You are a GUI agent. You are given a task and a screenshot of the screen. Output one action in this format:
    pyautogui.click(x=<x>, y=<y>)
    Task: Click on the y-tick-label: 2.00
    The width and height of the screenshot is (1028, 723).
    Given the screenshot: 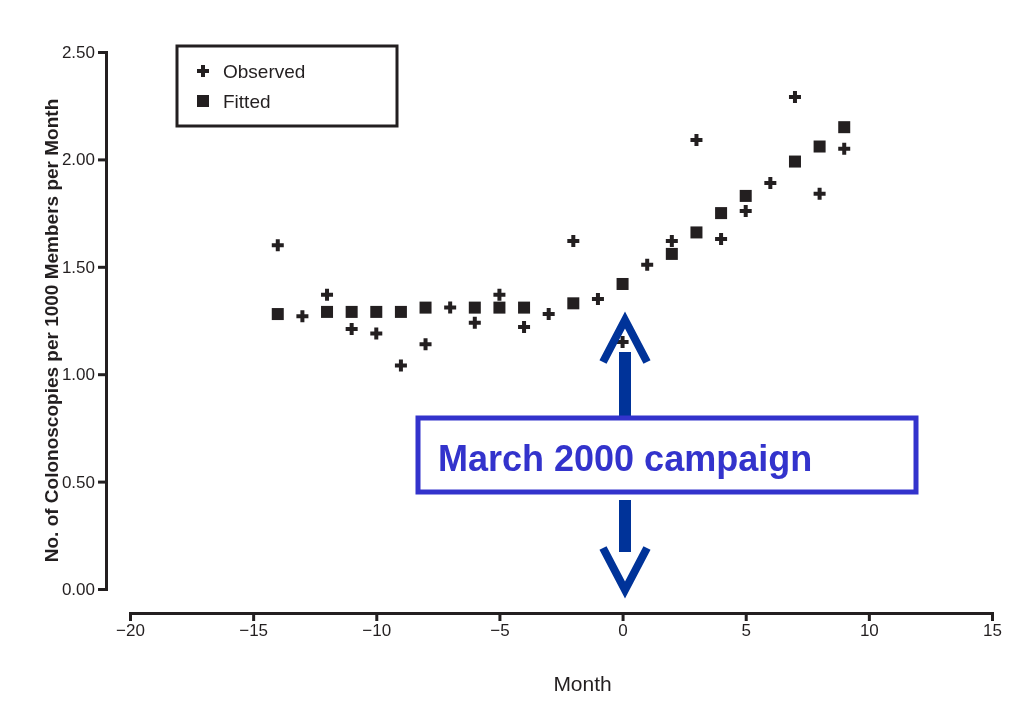 What is the action you would take?
    pyautogui.click(x=78, y=160)
    